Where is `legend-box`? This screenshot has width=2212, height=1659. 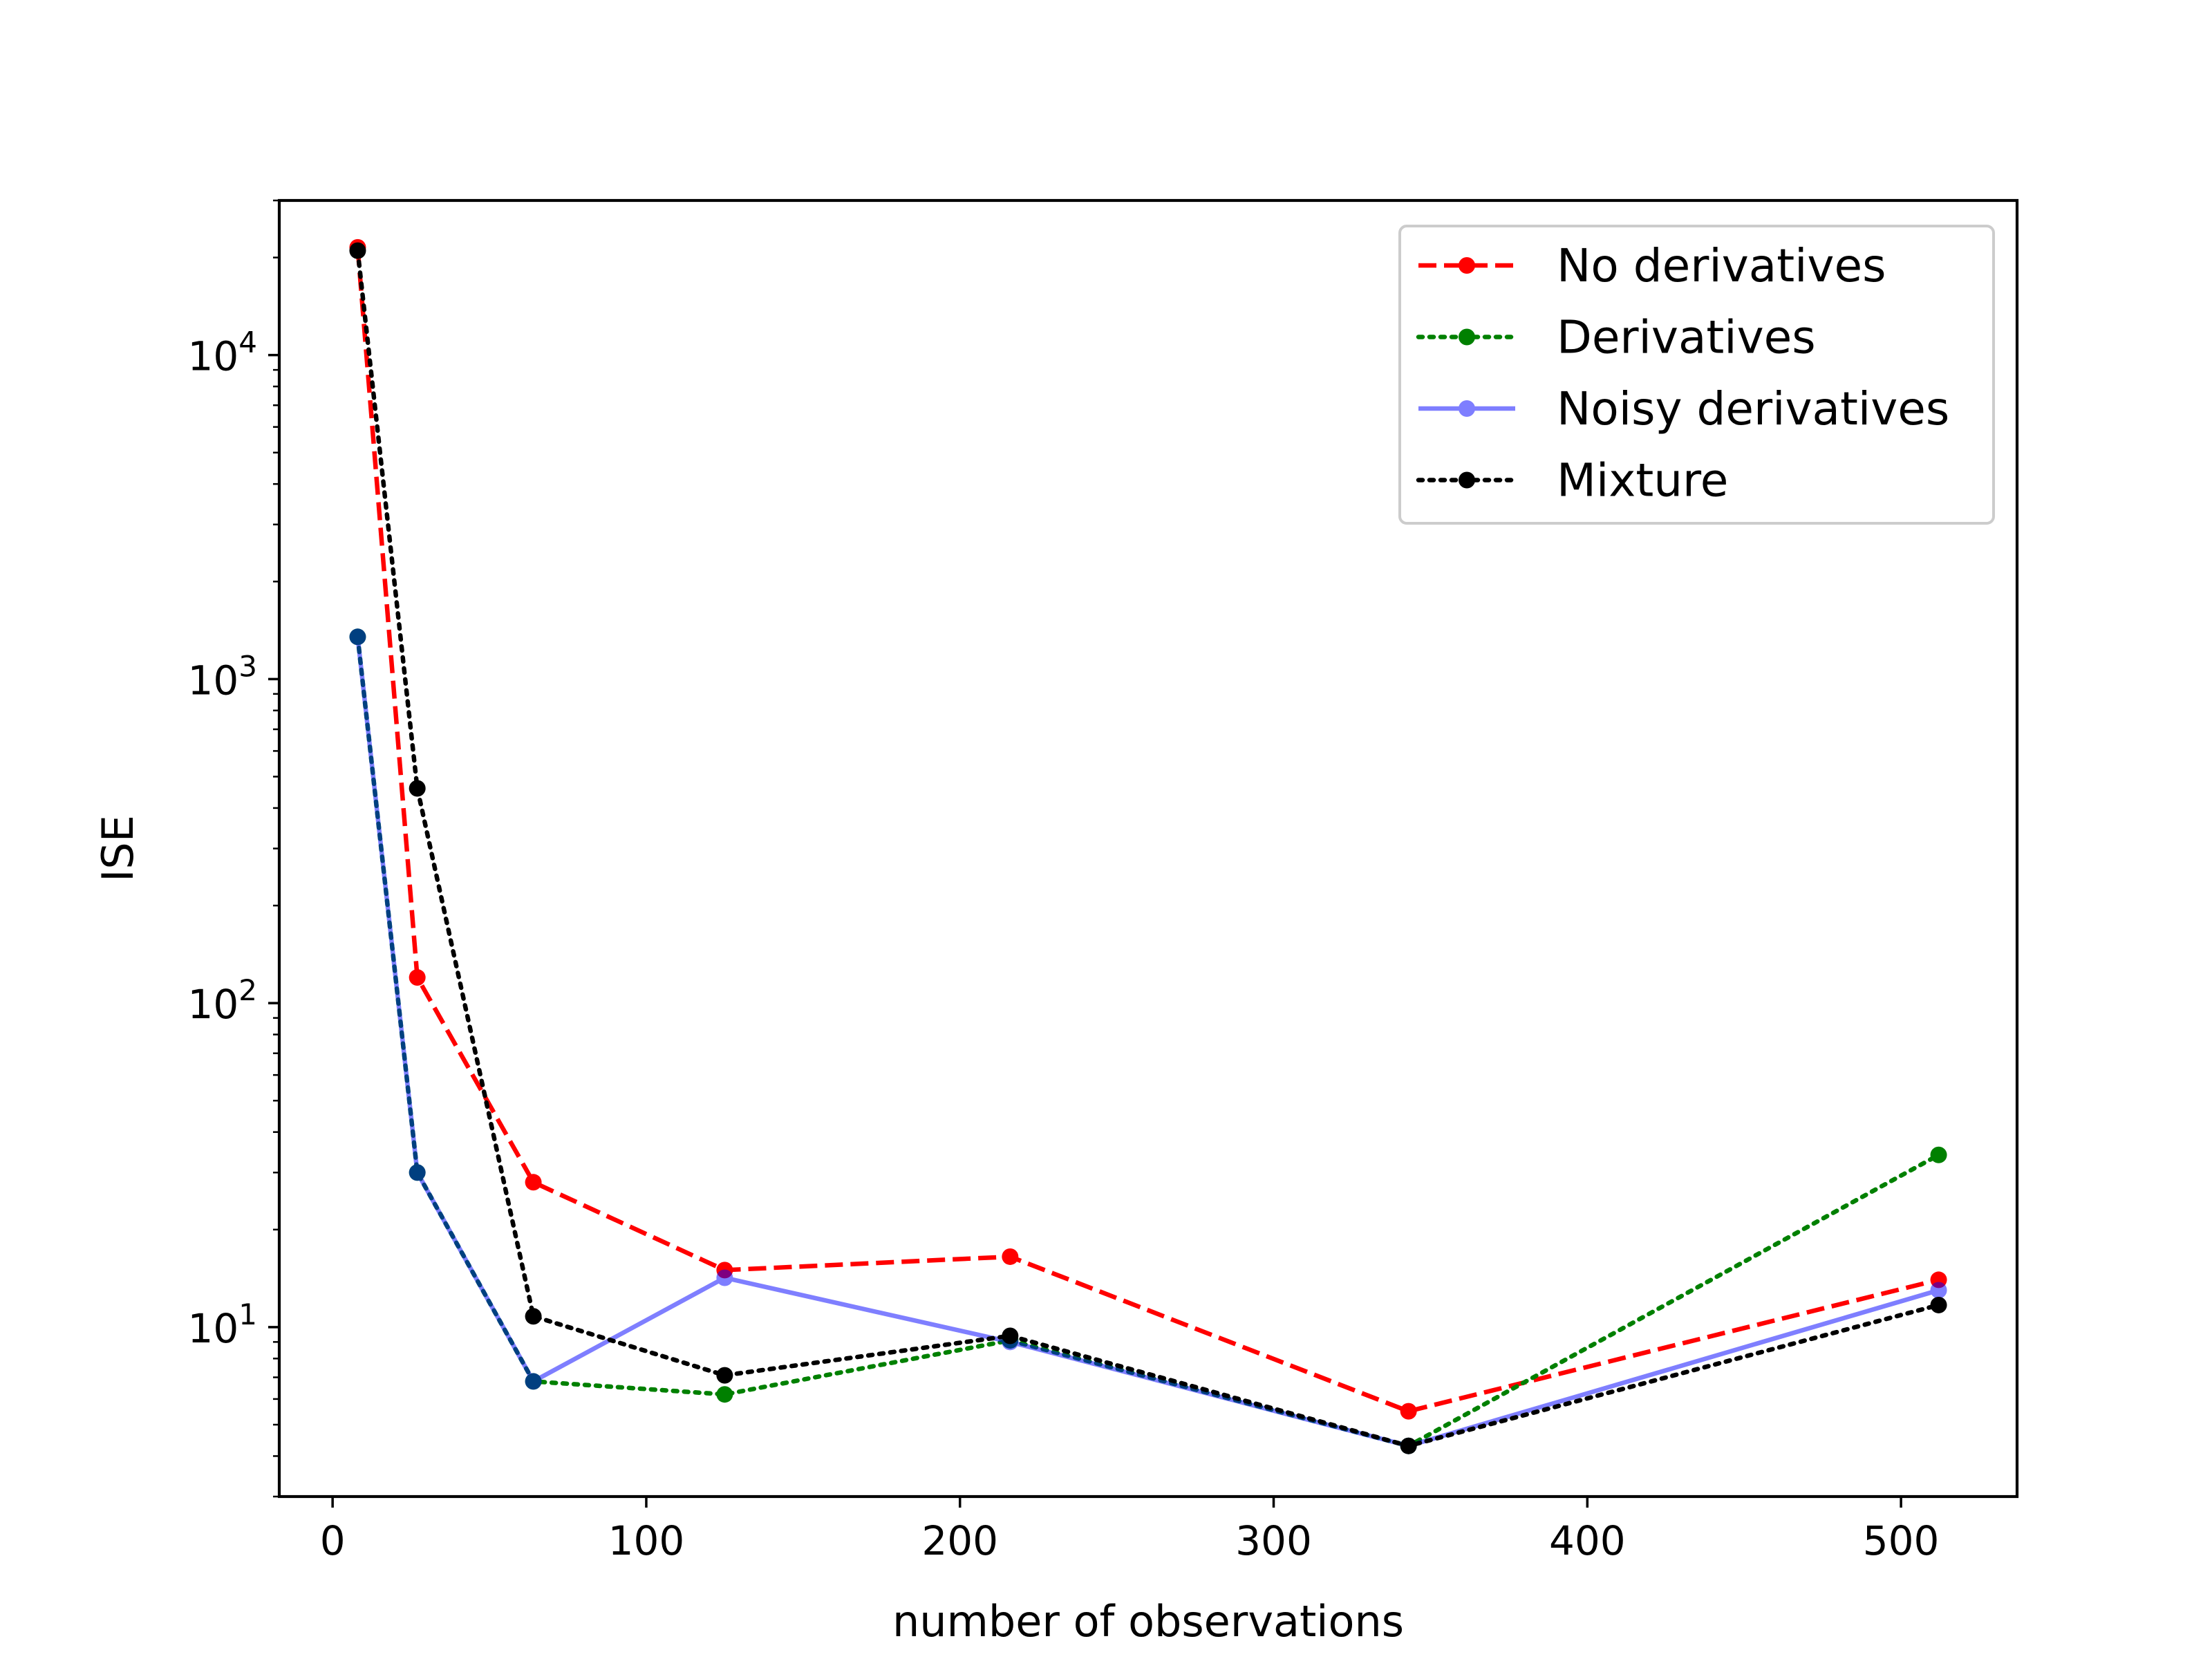
legend-box is located at coordinates (1696, 375).